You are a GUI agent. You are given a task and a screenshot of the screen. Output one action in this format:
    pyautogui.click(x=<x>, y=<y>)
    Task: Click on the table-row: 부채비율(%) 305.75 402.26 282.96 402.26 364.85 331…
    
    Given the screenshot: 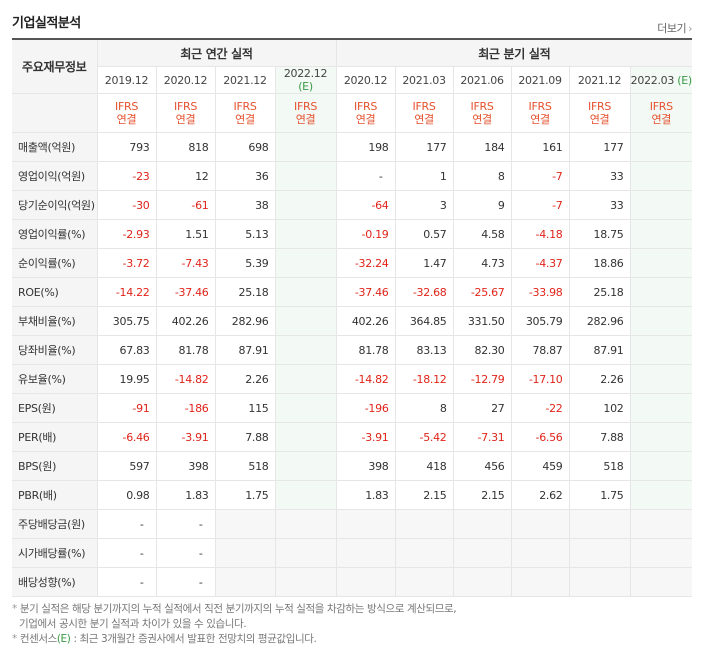 What is the action you would take?
    pyautogui.click(x=352, y=321)
    